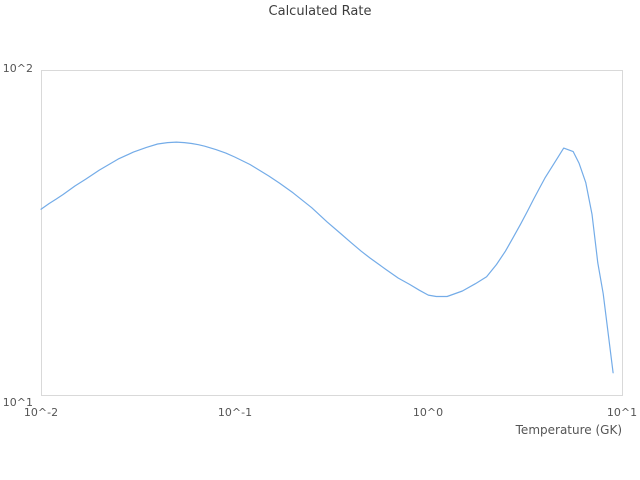 The width and height of the screenshot is (640, 480). What do you see at coordinates (568, 430) in the screenshot?
I see `x-axis-title: Temperature (GK)` at bounding box center [568, 430].